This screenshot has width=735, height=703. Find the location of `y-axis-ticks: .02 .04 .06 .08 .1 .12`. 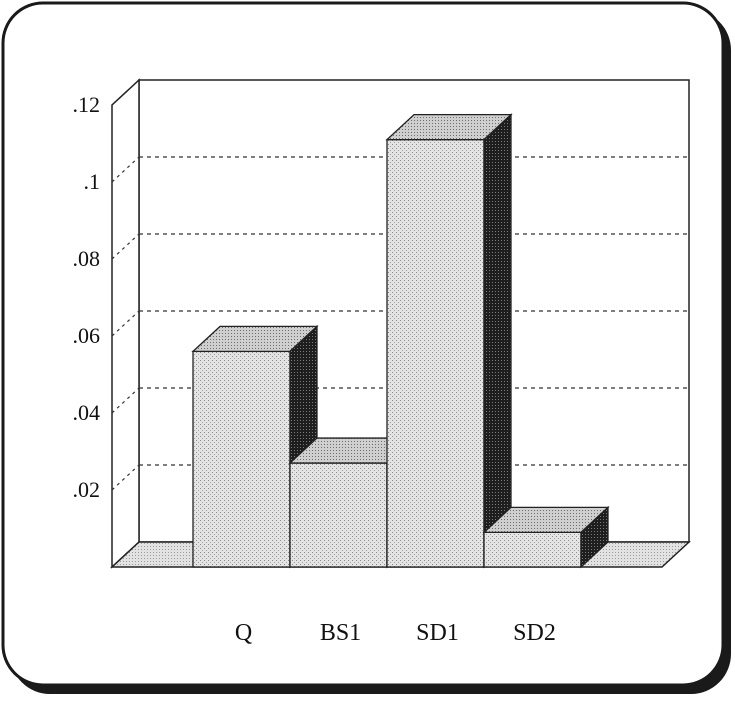

y-axis-ticks: .02 .04 .06 .08 .1 .12 is located at coordinates (87, 297).